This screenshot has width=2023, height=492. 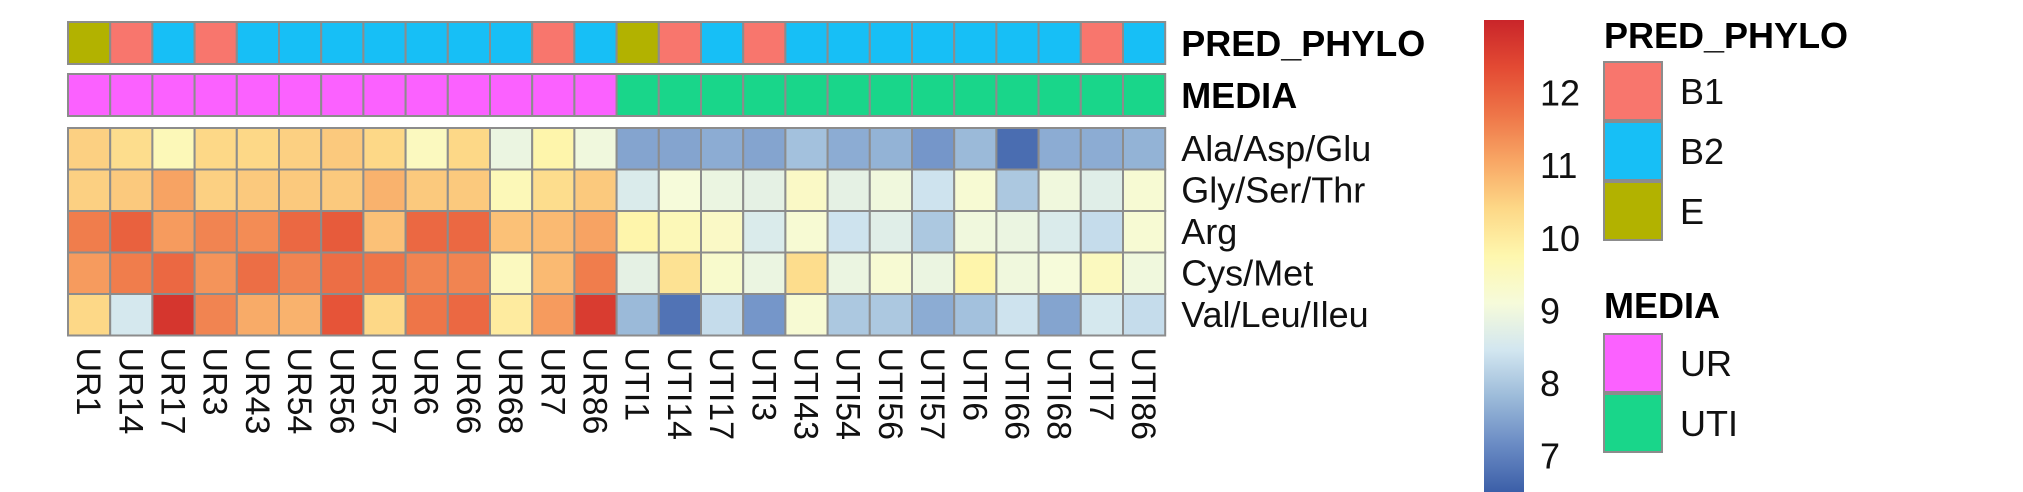 I want to click on column-label: UR43, so click(x=257, y=391).